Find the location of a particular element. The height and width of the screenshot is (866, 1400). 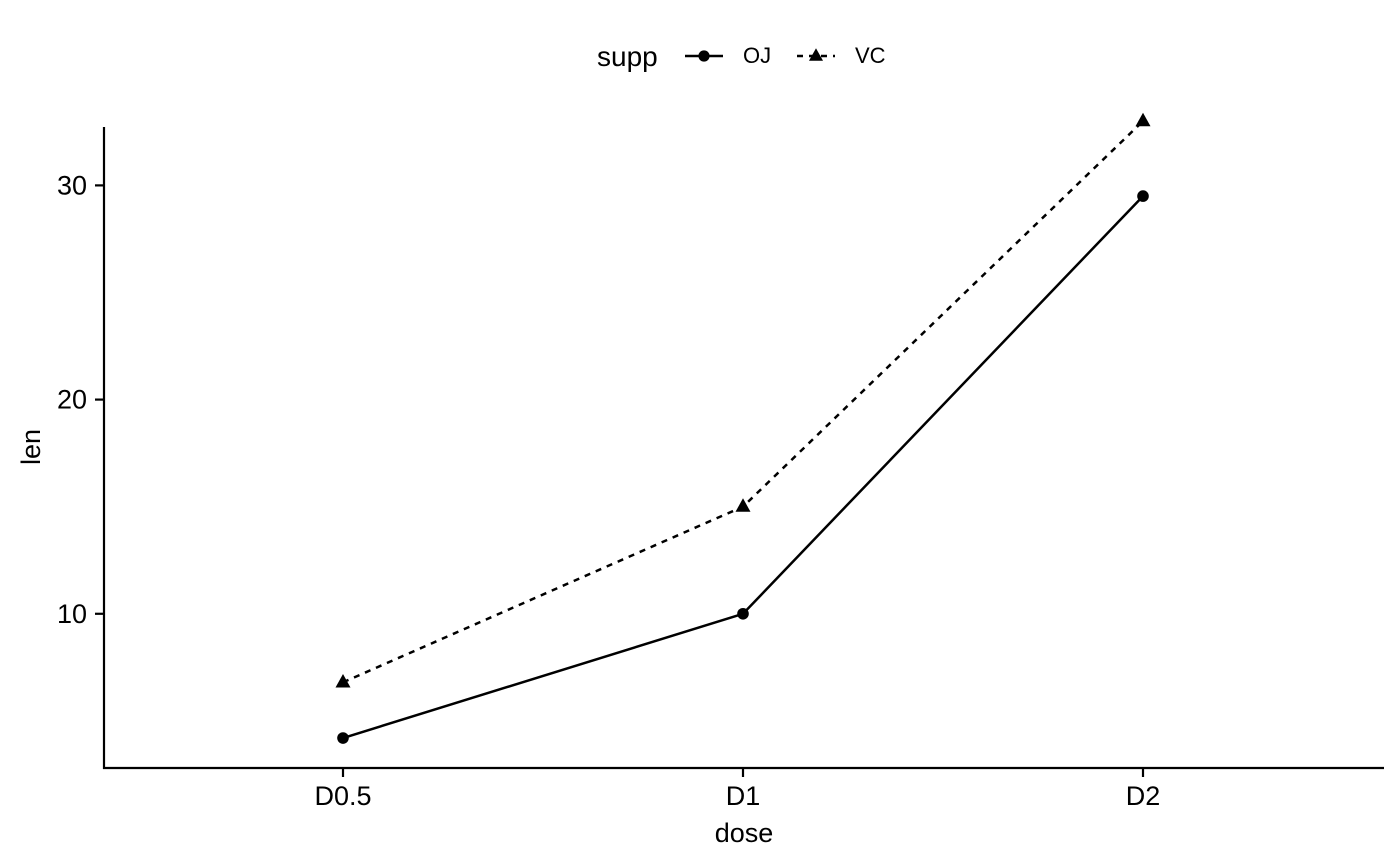

point-OJ-D1 is located at coordinates (743, 613).